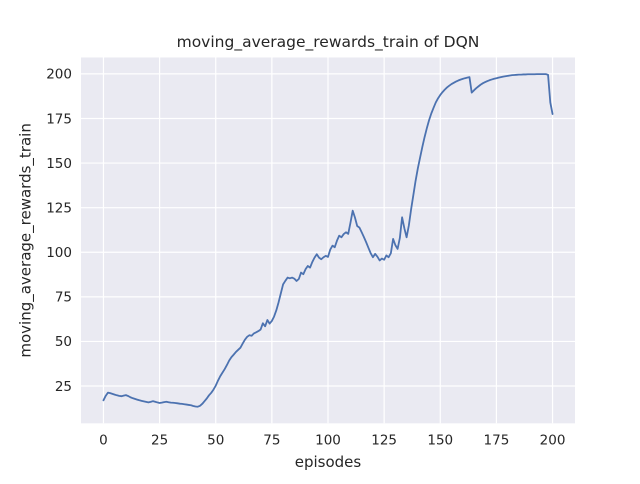 The image size is (640, 484). Describe the element at coordinates (63, 387) in the screenshot. I see `y-tick-label: 25` at that location.